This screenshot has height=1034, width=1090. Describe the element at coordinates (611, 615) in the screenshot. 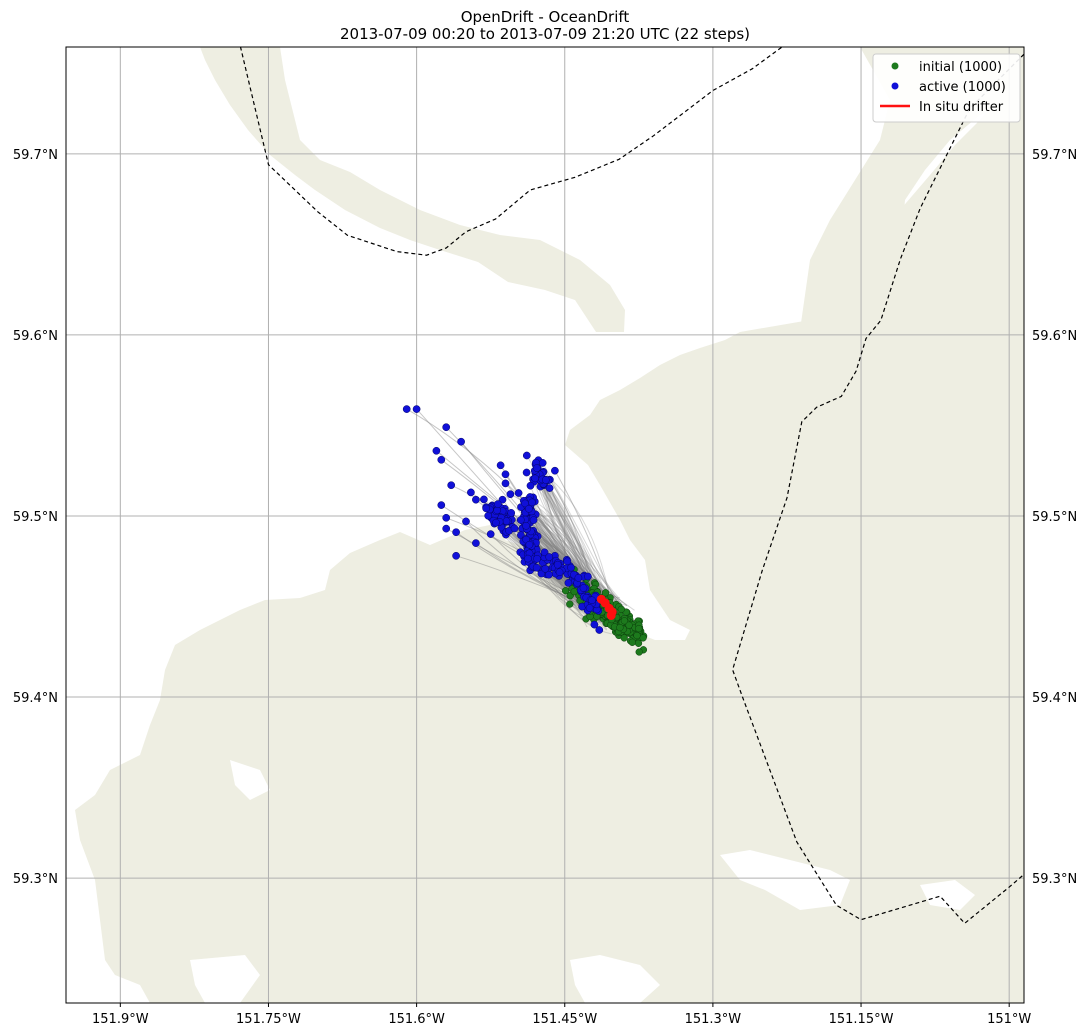

I see `drifter-point` at that location.